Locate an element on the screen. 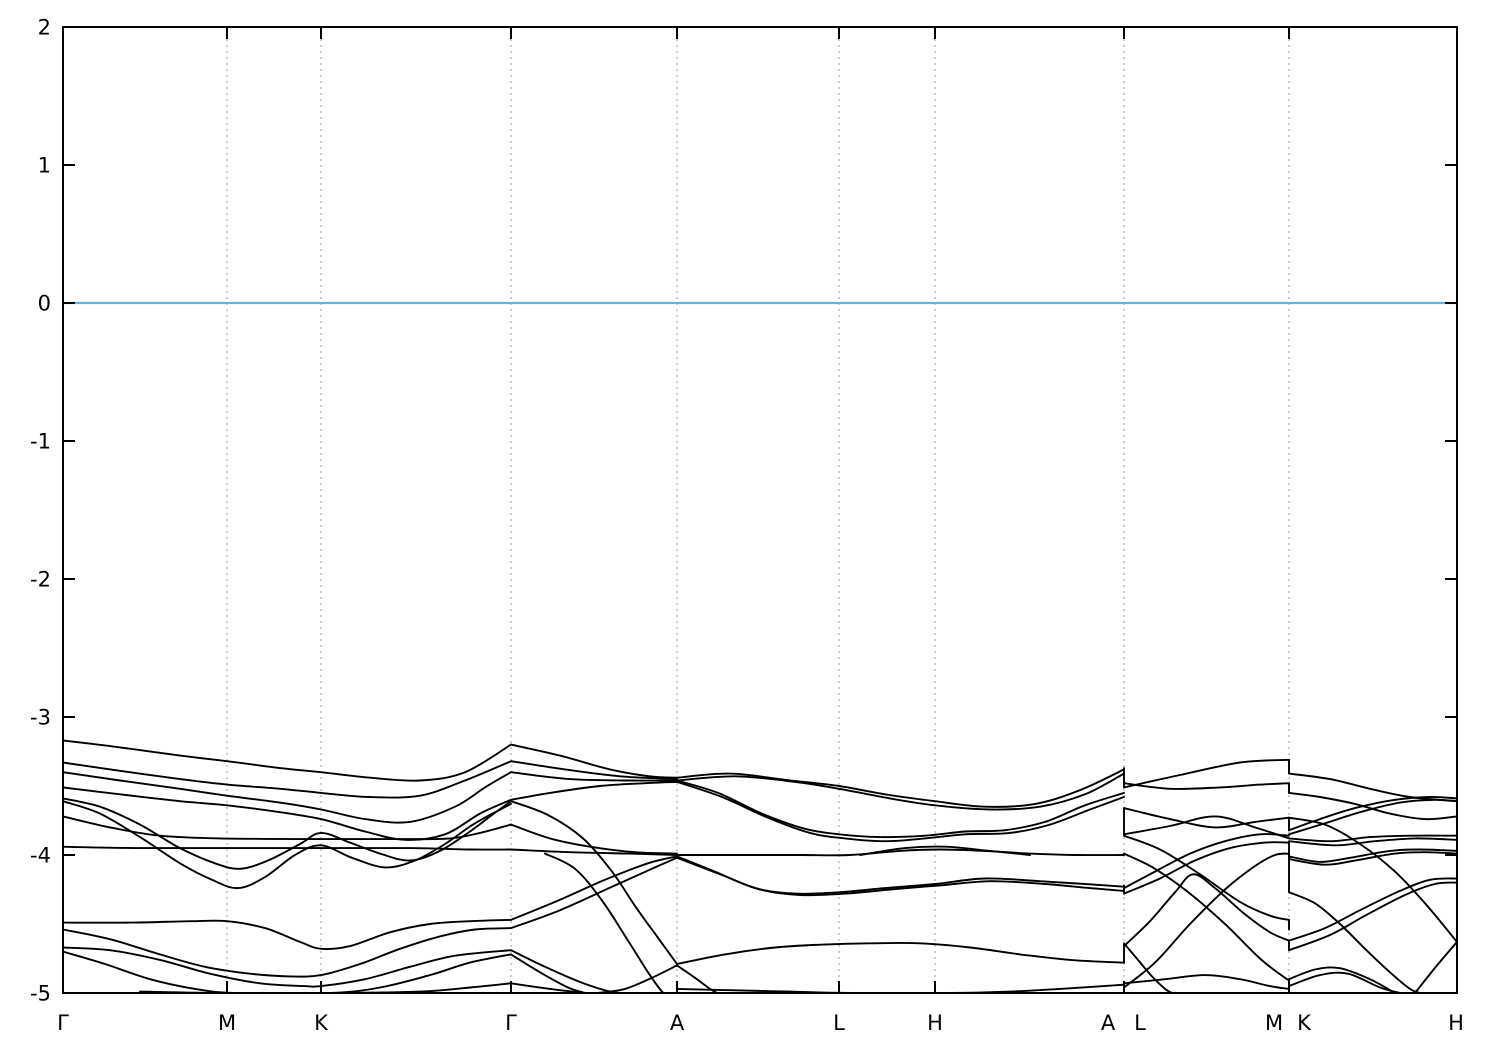  band-KH-2a is located at coordinates (1373, 814).